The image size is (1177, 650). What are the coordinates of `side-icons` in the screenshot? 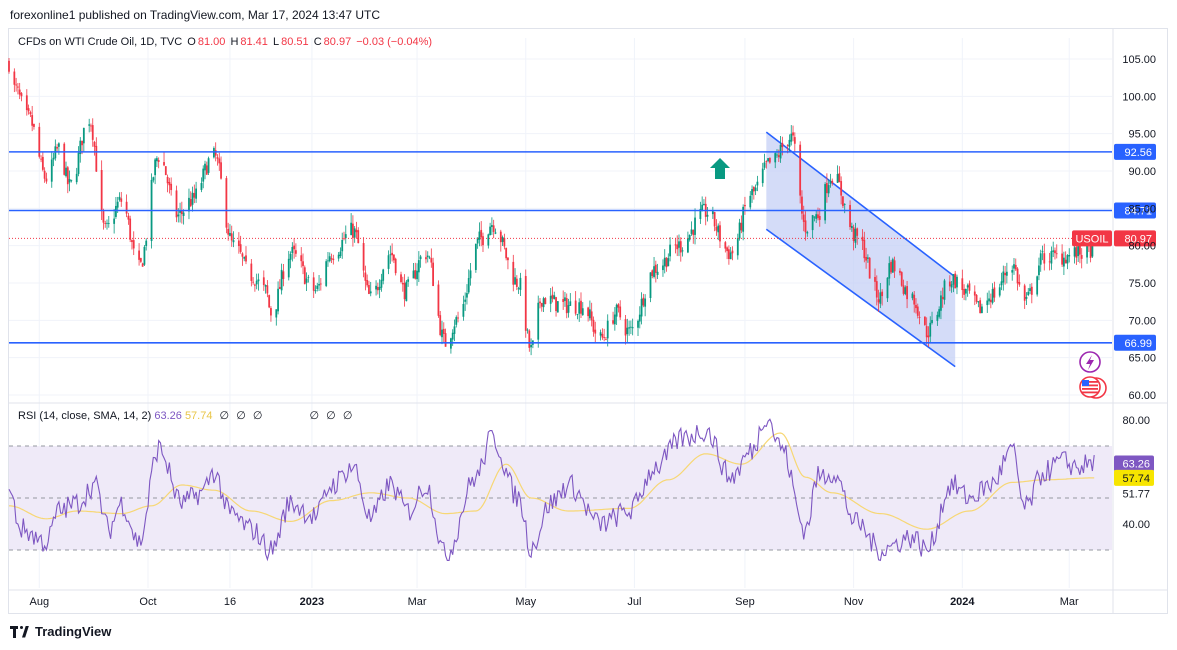 It's located at (1093, 375).